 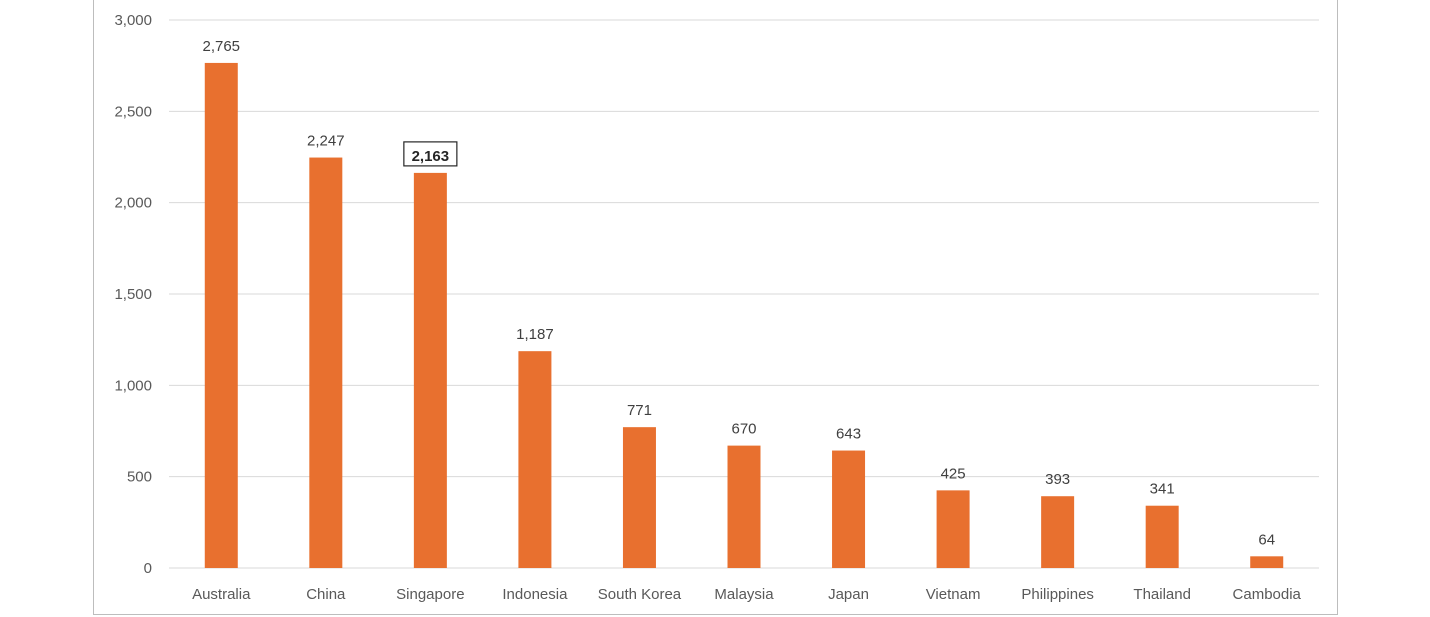 What do you see at coordinates (133, 385) in the screenshot?
I see `y-tick-label: 1,000` at bounding box center [133, 385].